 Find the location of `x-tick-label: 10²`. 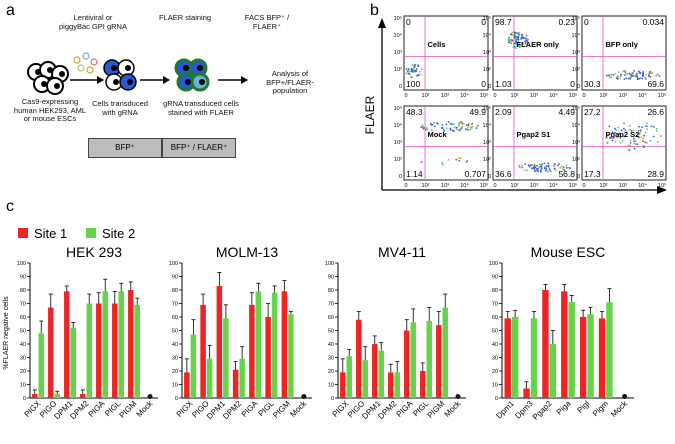

x-tick-label: 10² is located at coordinates (515, 96).